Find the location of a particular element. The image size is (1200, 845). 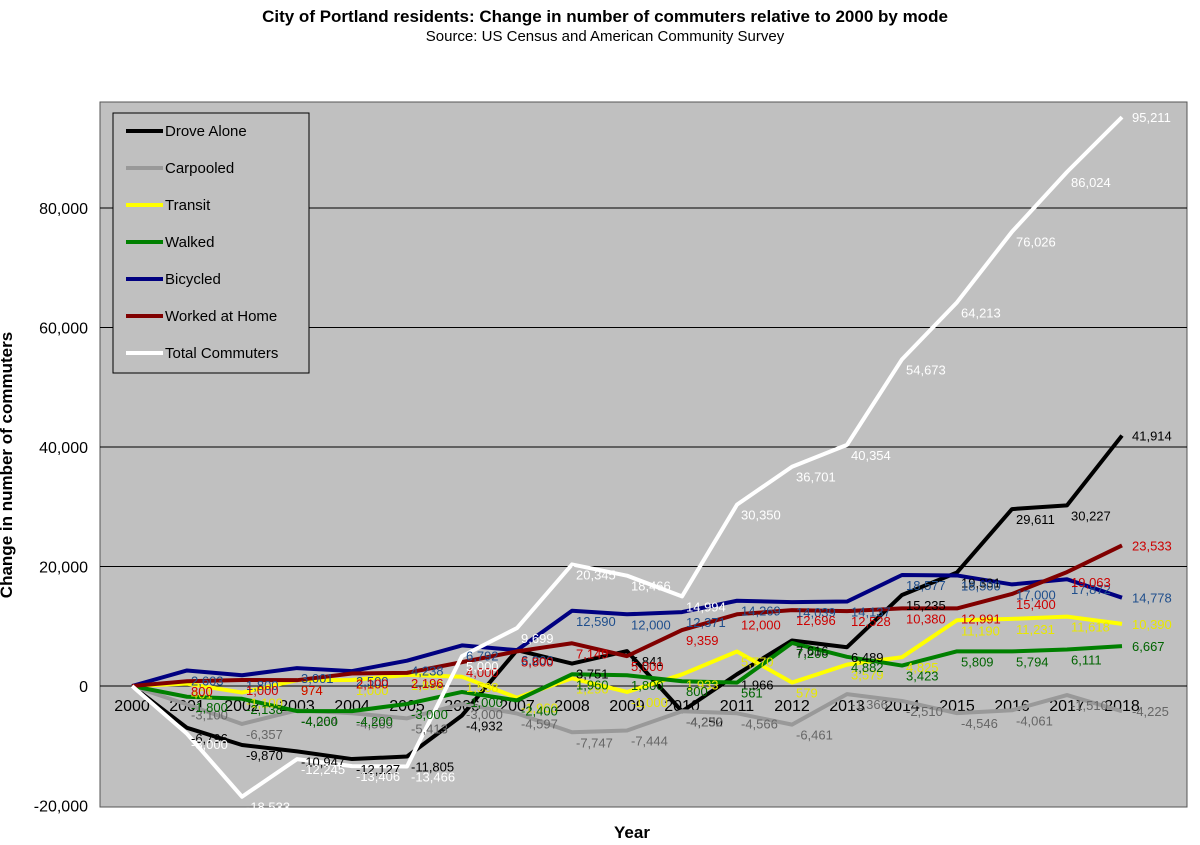

data-label: 12,590 is located at coordinates (596, 621).